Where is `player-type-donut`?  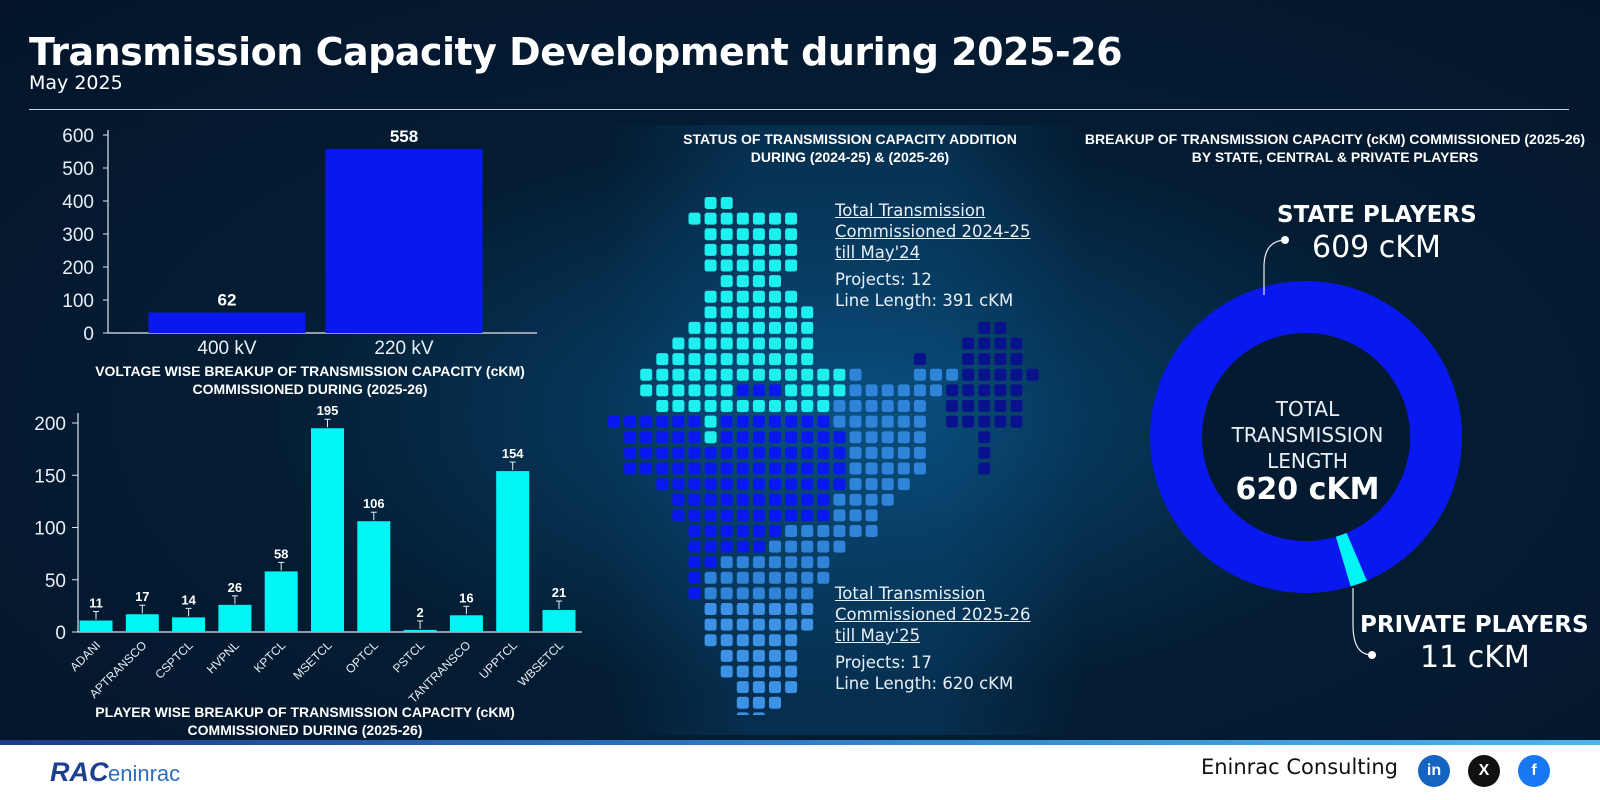
player-type-donut is located at coordinates (1306, 447).